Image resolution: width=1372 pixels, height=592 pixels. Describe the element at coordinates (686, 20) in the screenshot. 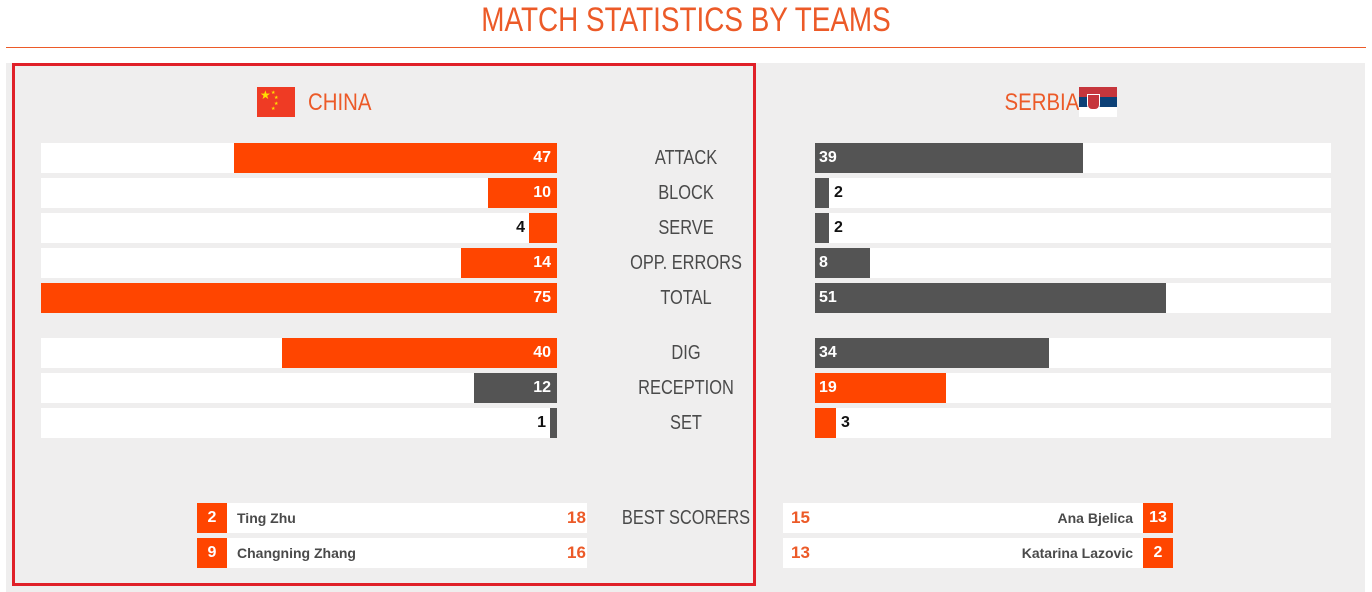

I see `page-title: MATCH STATISTICS BY TEAMS` at that location.